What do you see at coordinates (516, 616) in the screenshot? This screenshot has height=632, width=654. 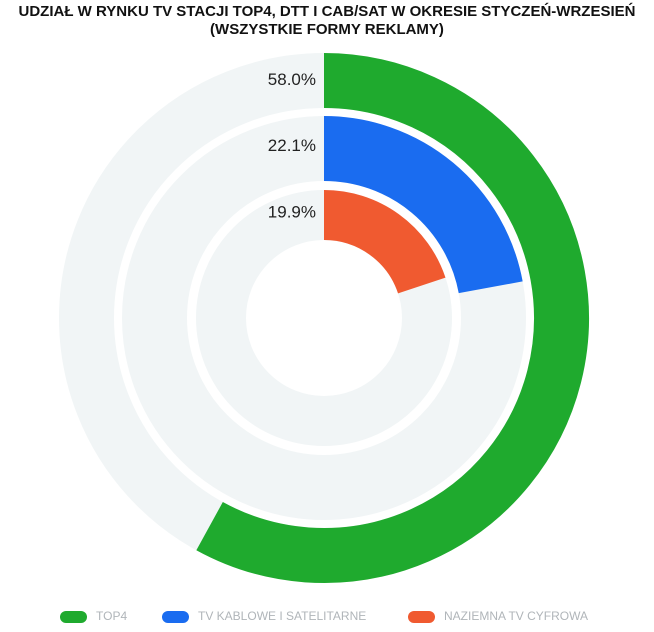 I see `legend-label: NAZIEMNA TV CYFROWA` at bounding box center [516, 616].